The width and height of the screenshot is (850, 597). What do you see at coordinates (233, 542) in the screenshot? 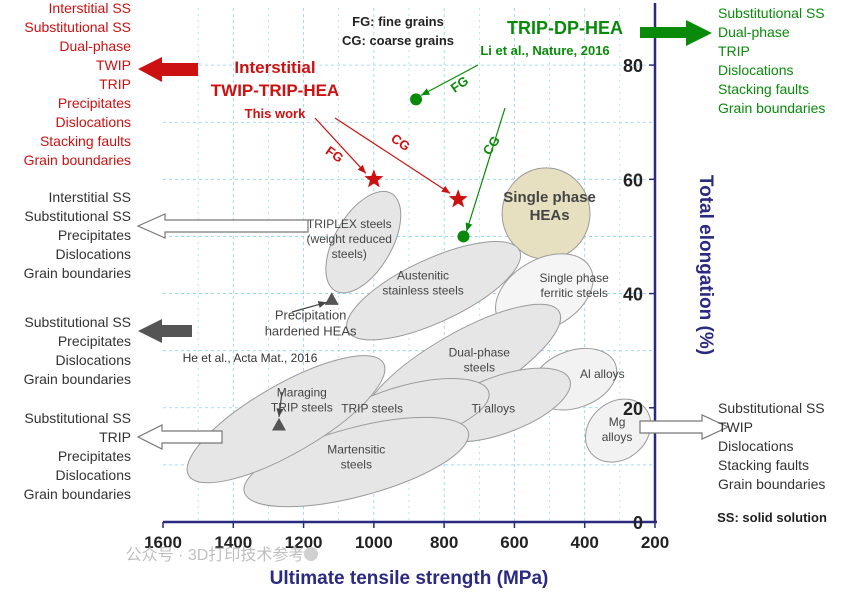
I see `x-tick-label: 1400` at bounding box center [233, 542].